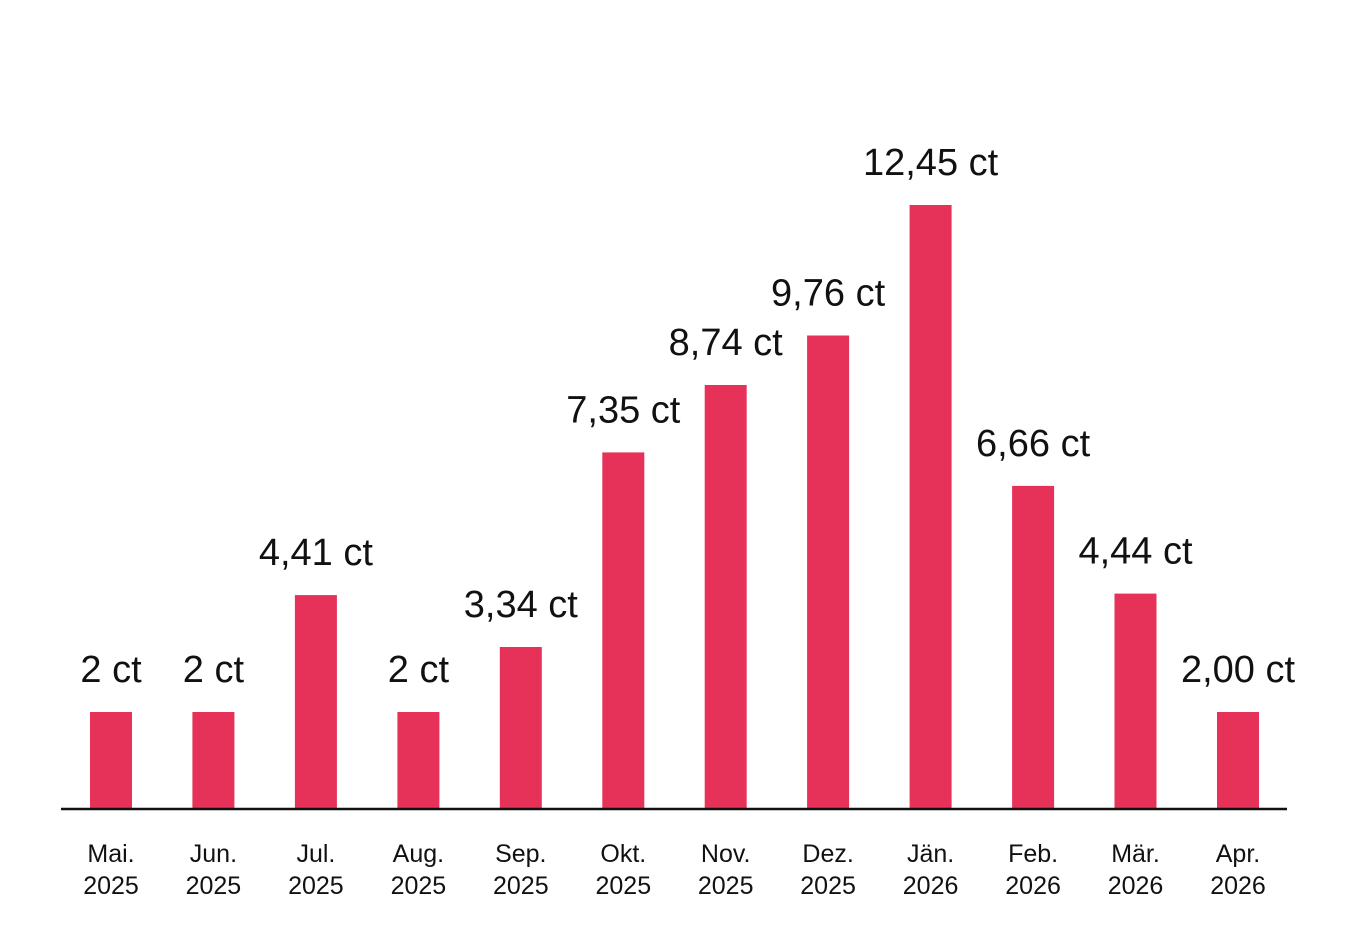 This screenshot has height=926, width=1347. What do you see at coordinates (930, 854) in the screenshot?
I see `x-tick-month: Jän.` at bounding box center [930, 854].